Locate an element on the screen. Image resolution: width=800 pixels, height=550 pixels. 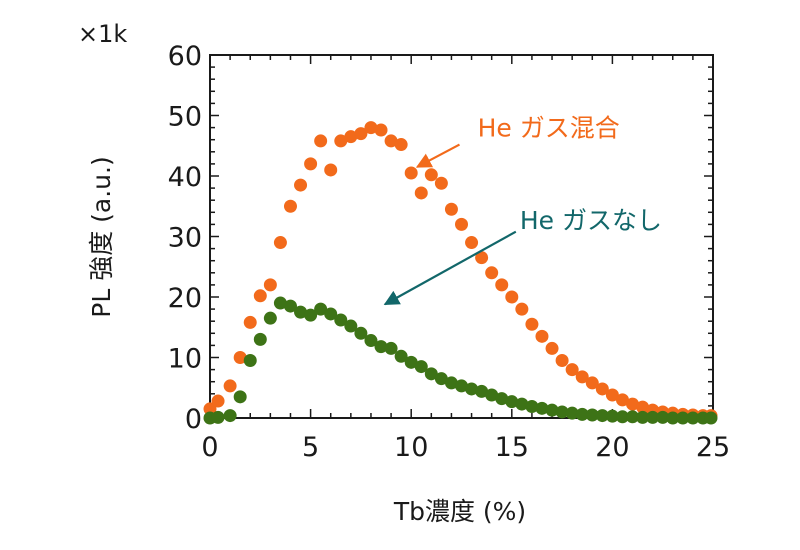
y-tick-label: 20 is located at coordinates (185, 298).